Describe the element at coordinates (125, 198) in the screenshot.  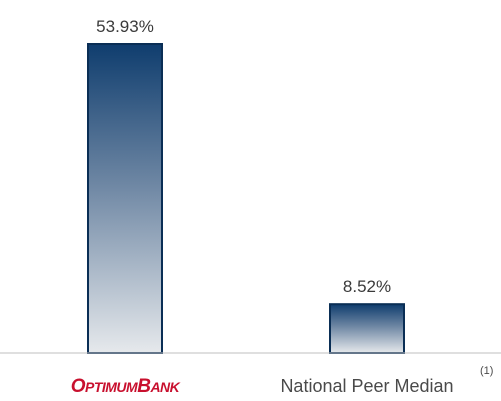
I see `bar-optimumbank` at that location.